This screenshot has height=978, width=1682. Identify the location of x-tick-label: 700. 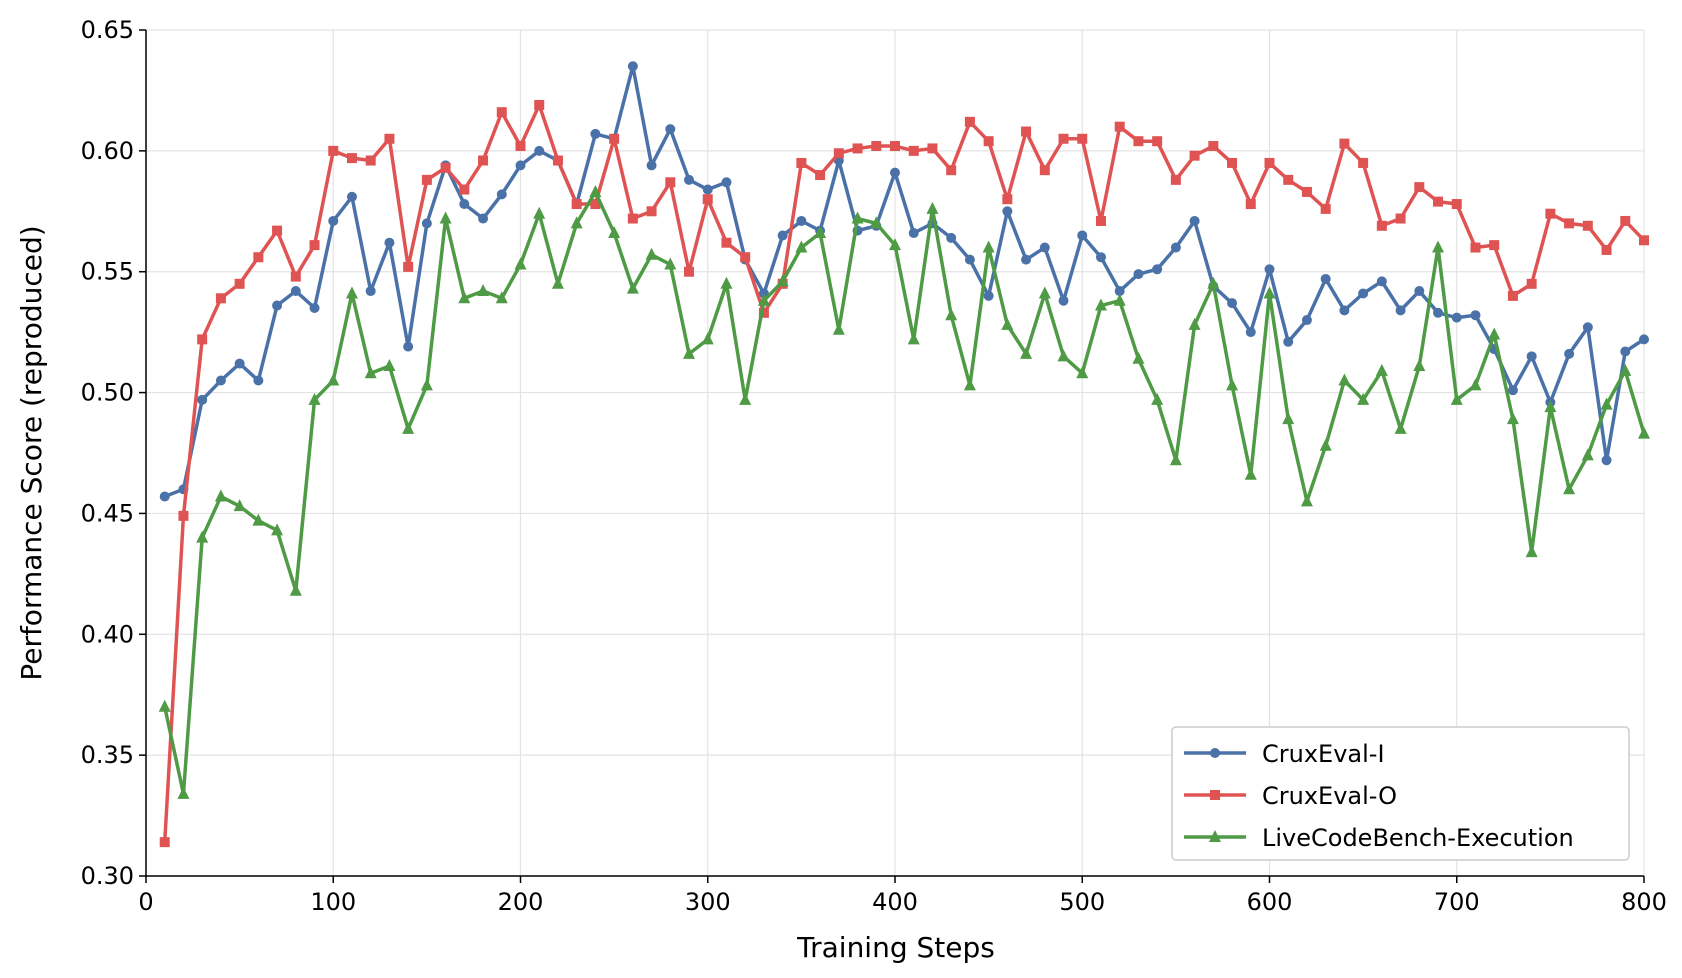
(1457, 902).